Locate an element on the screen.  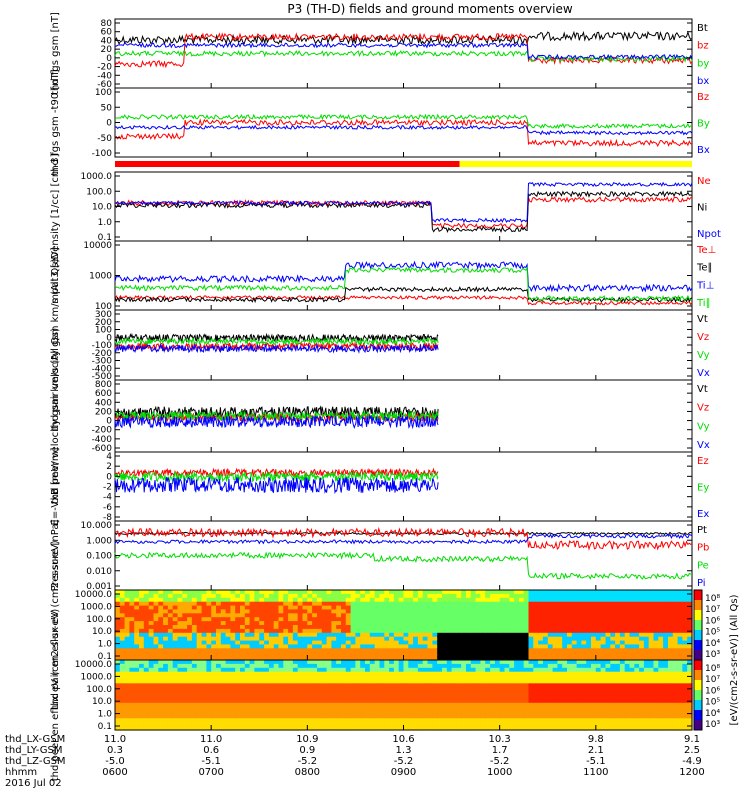
series-Bx is located at coordinates (403, 130).